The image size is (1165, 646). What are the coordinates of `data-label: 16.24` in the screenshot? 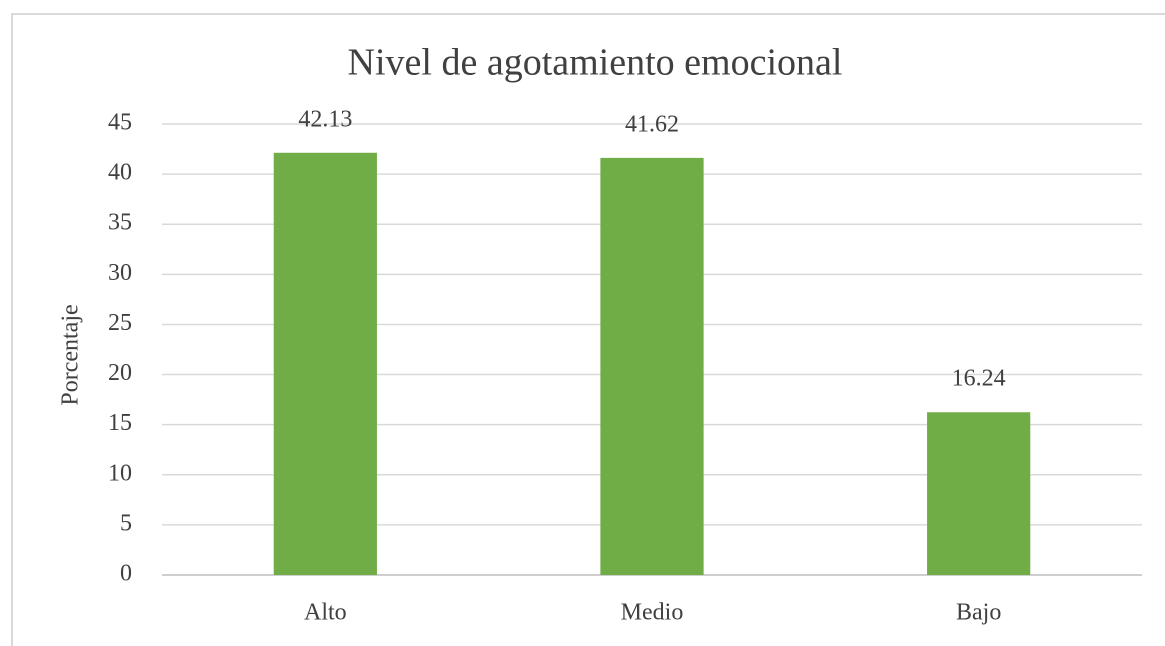 It's located at (979, 379).